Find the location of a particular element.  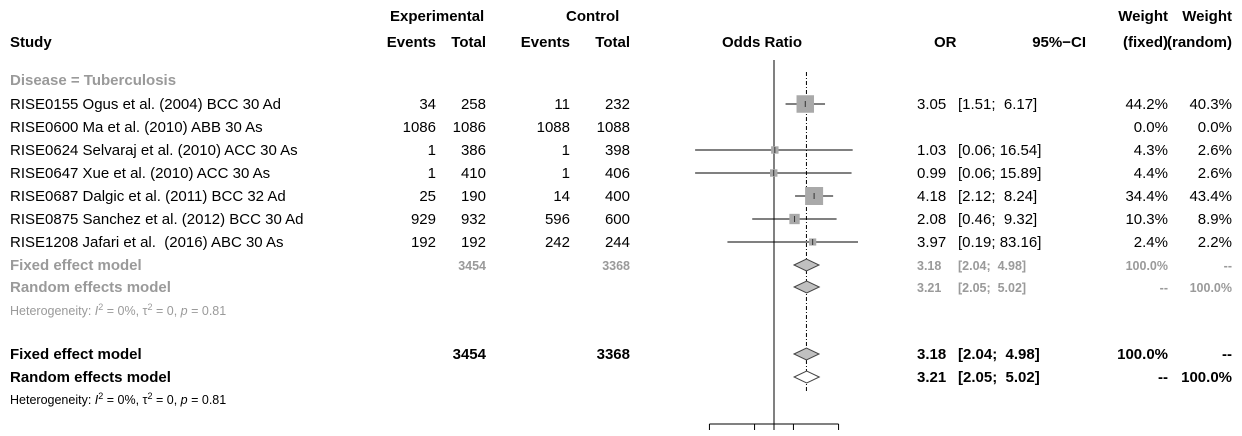

study-weight-random: 40.3% is located at coordinates (1210, 104).